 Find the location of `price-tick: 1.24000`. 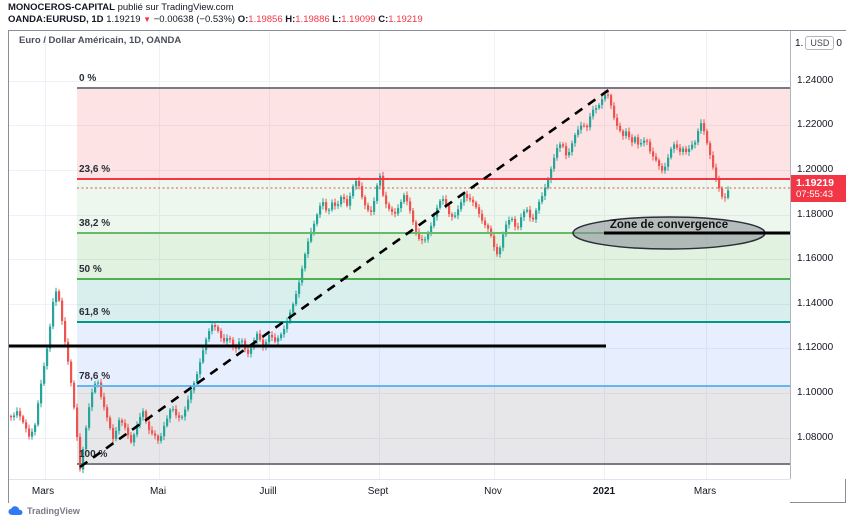

price-tick: 1.24000 is located at coordinates (815, 80).